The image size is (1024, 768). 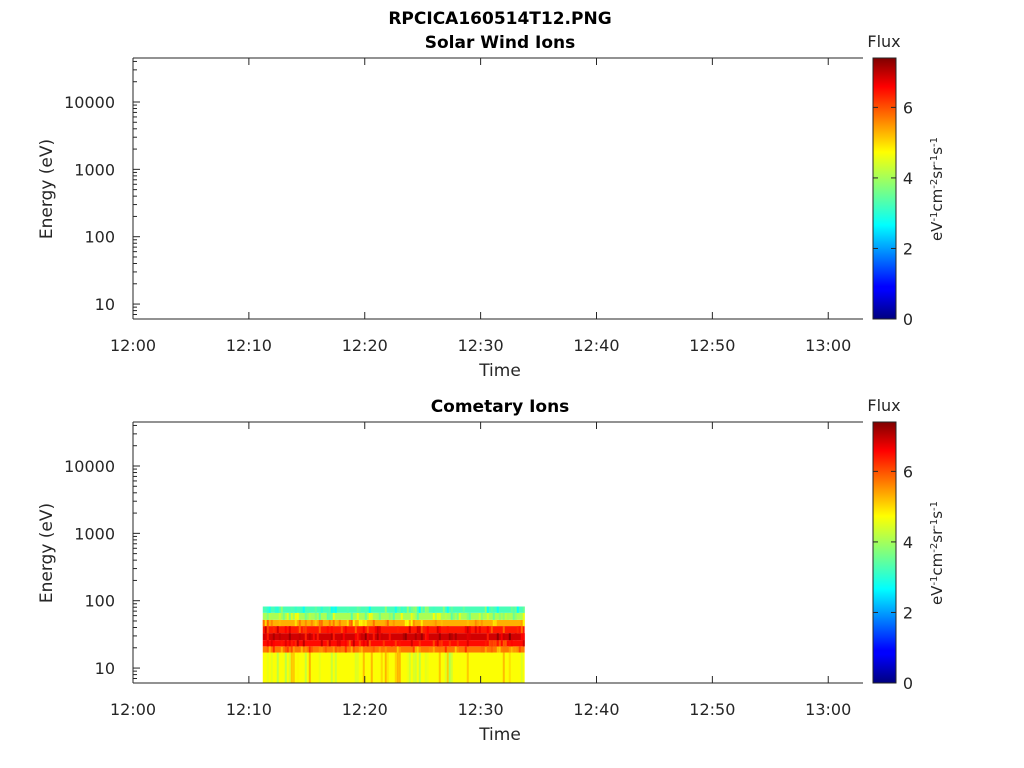 I want to click on flux-band, so click(x=393, y=637).